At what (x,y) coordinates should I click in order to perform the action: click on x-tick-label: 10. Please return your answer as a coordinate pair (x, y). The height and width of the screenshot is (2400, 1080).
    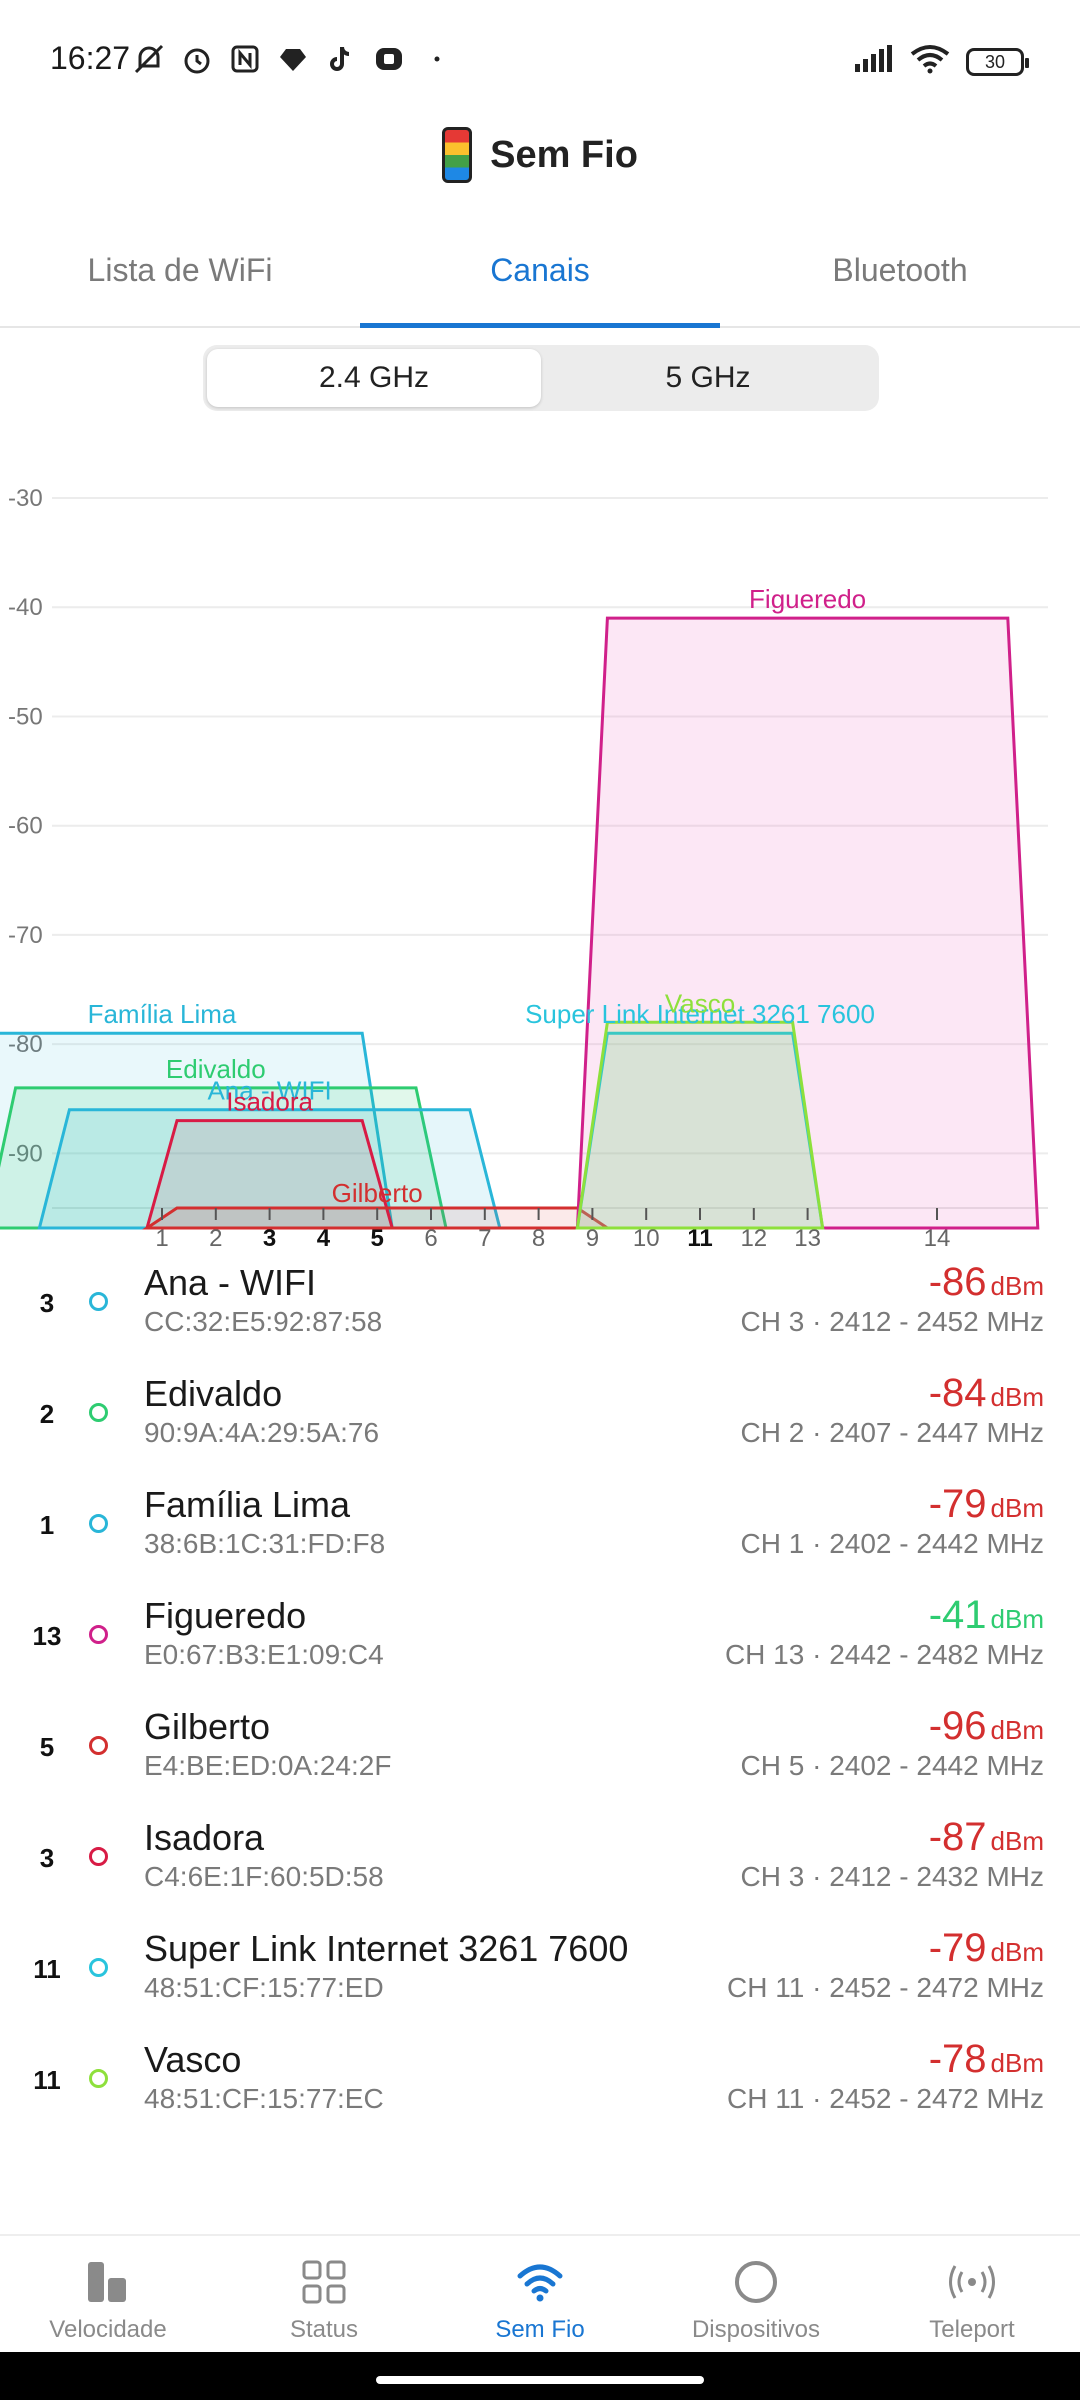
    Looking at the image, I should click on (646, 1238).